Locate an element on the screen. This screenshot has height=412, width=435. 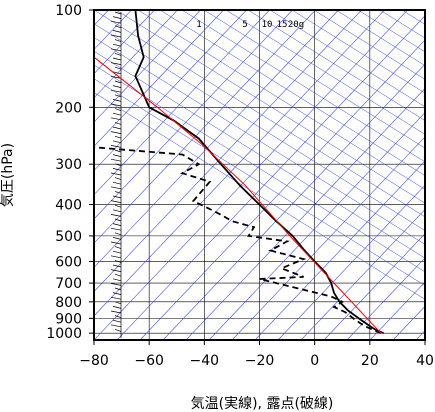
y-axis-title: 気圧(hPa) is located at coordinates (8, 175).